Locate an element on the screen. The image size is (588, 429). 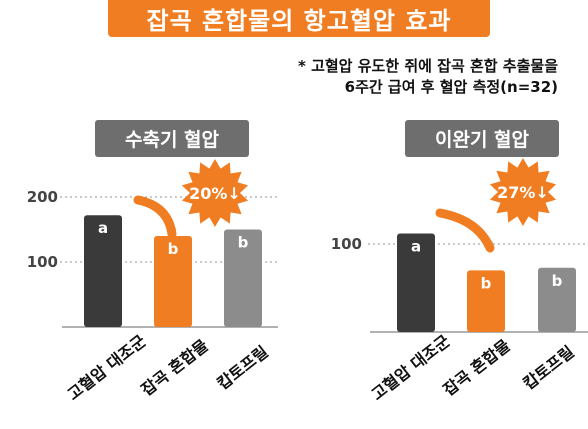
page-title: 잡곡 혼합물의 항고혈압 효과 is located at coordinates (299, 21).